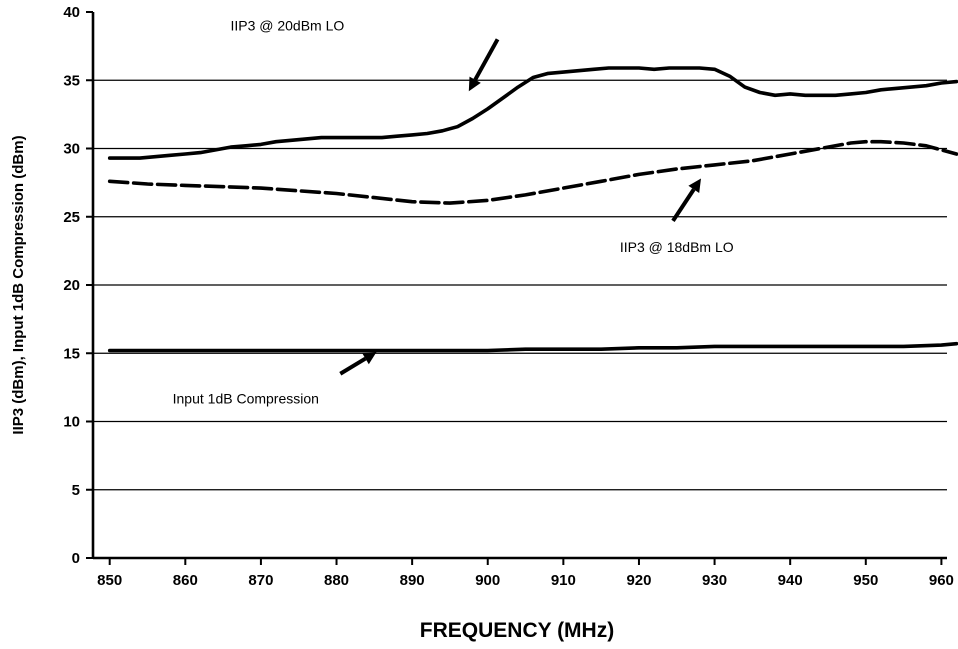 This screenshot has width=958, height=649. Describe the element at coordinates (287, 26) in the screenshot. I see `annotation-label-0: IIP3 @ 20dBm LO` at that location.